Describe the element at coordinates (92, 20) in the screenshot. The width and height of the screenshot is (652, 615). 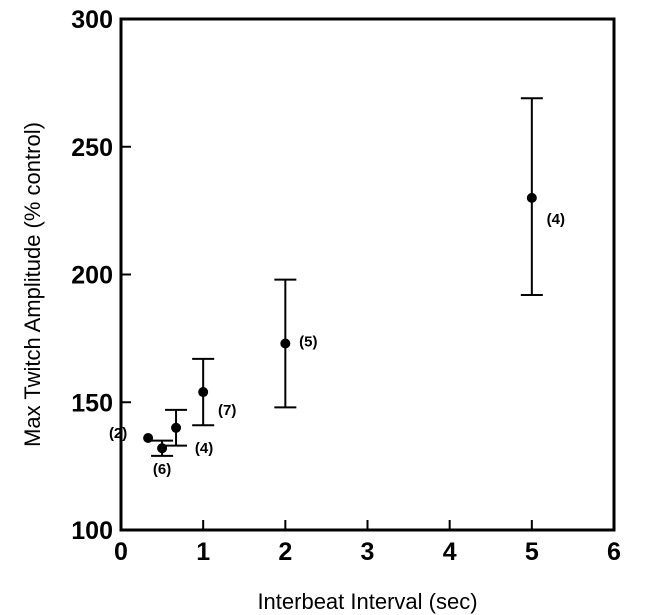
I see `y-tick-label: 300` at that location.